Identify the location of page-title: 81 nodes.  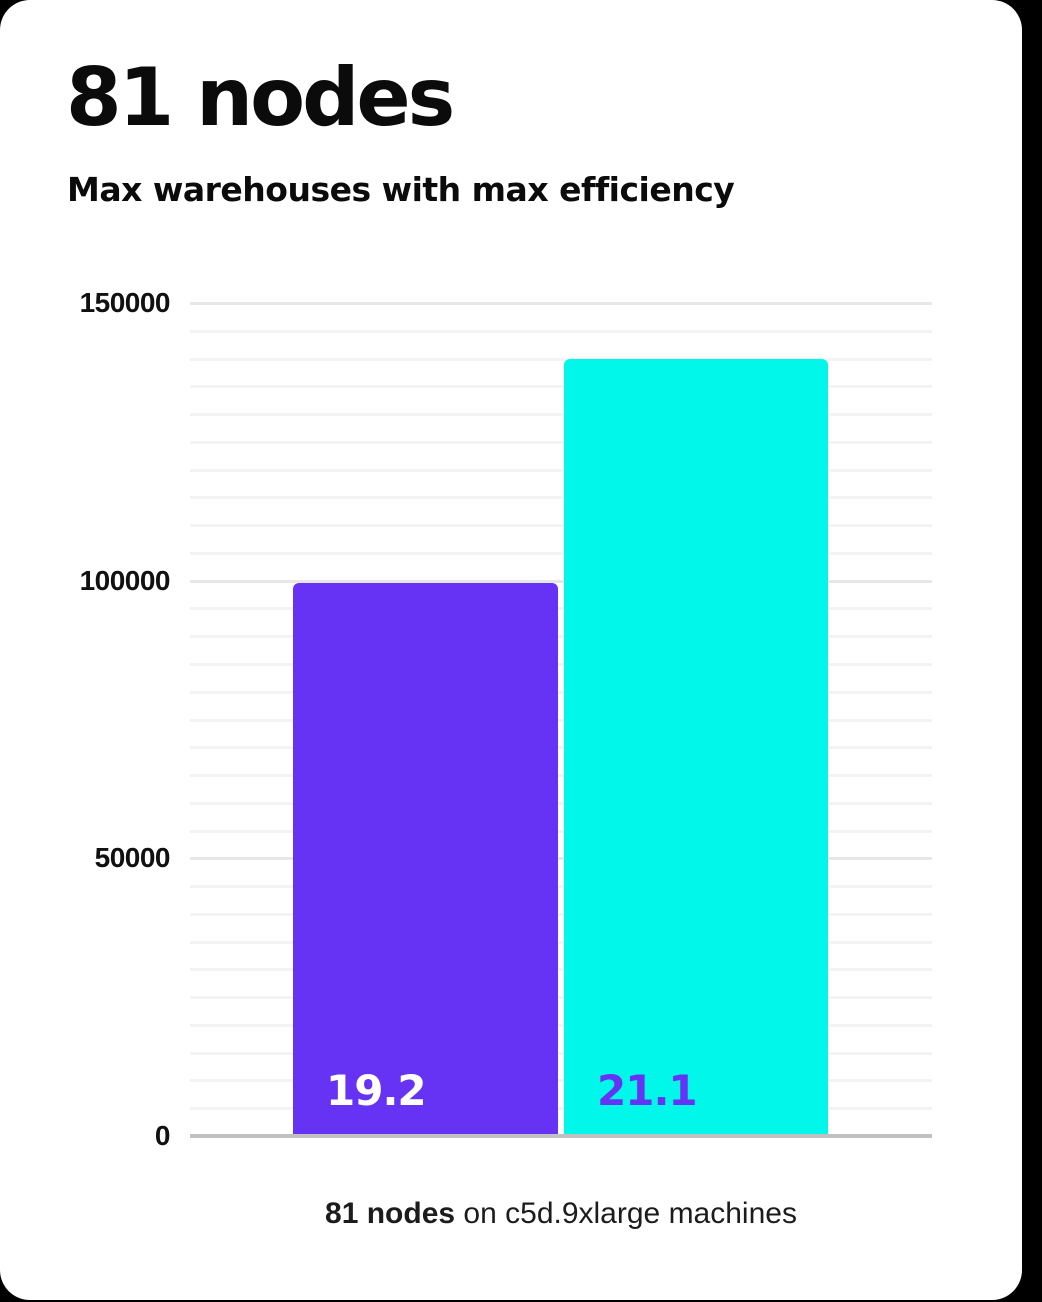
(260, 97).